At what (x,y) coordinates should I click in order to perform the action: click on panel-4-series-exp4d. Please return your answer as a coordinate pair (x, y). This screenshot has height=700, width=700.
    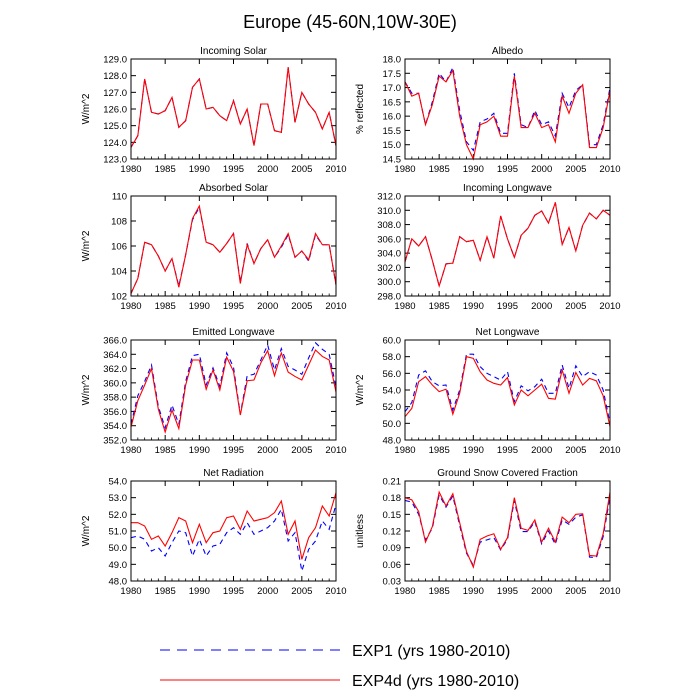
    Looking at the image, I should click on (507, 245).